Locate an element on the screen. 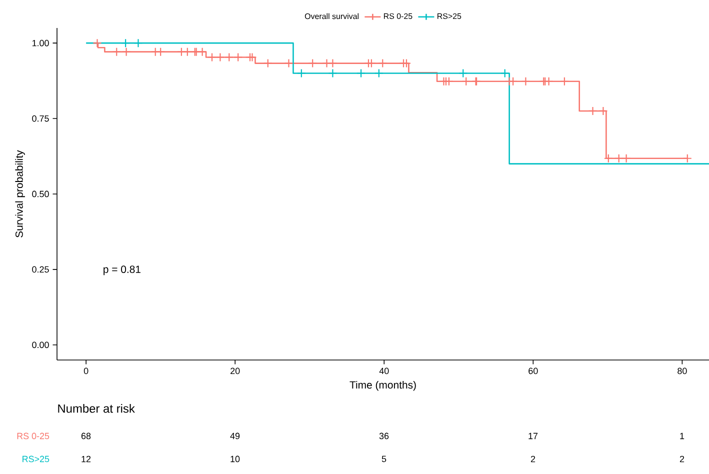 This screenshot has width=709, height=474. y-tick-label: 0.50 is located at coordinates (40, 194).